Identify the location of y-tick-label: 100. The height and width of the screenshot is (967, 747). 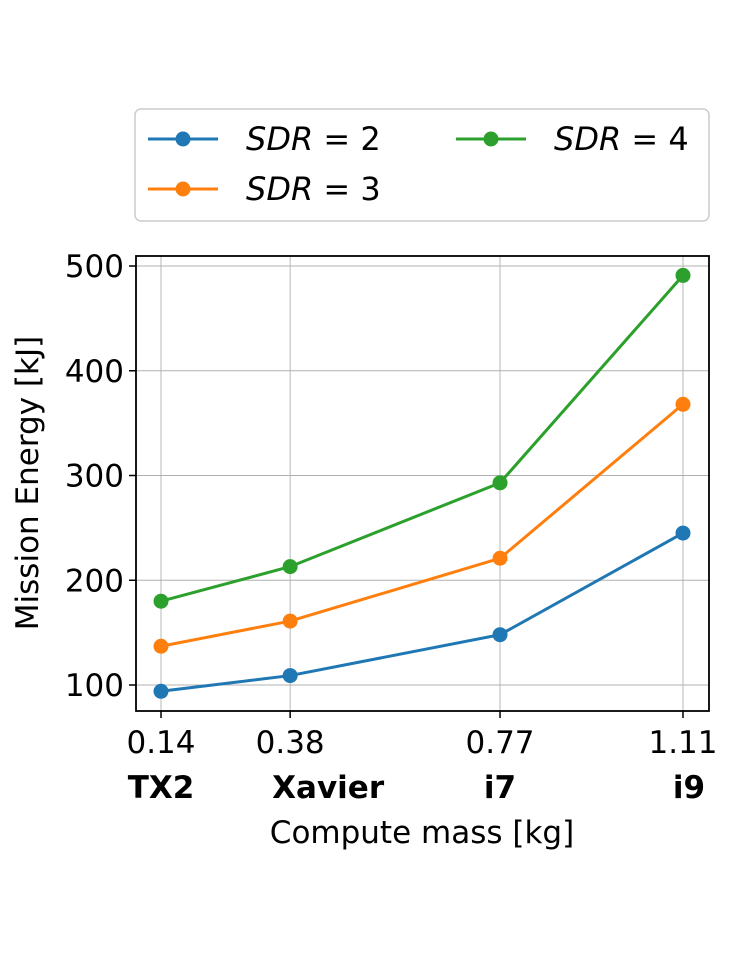
(94, 686).